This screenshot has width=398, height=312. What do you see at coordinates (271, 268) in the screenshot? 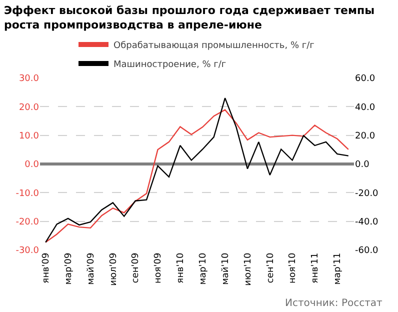
I see `x-tick-label: сен'10` at bounding box center [271, 268].